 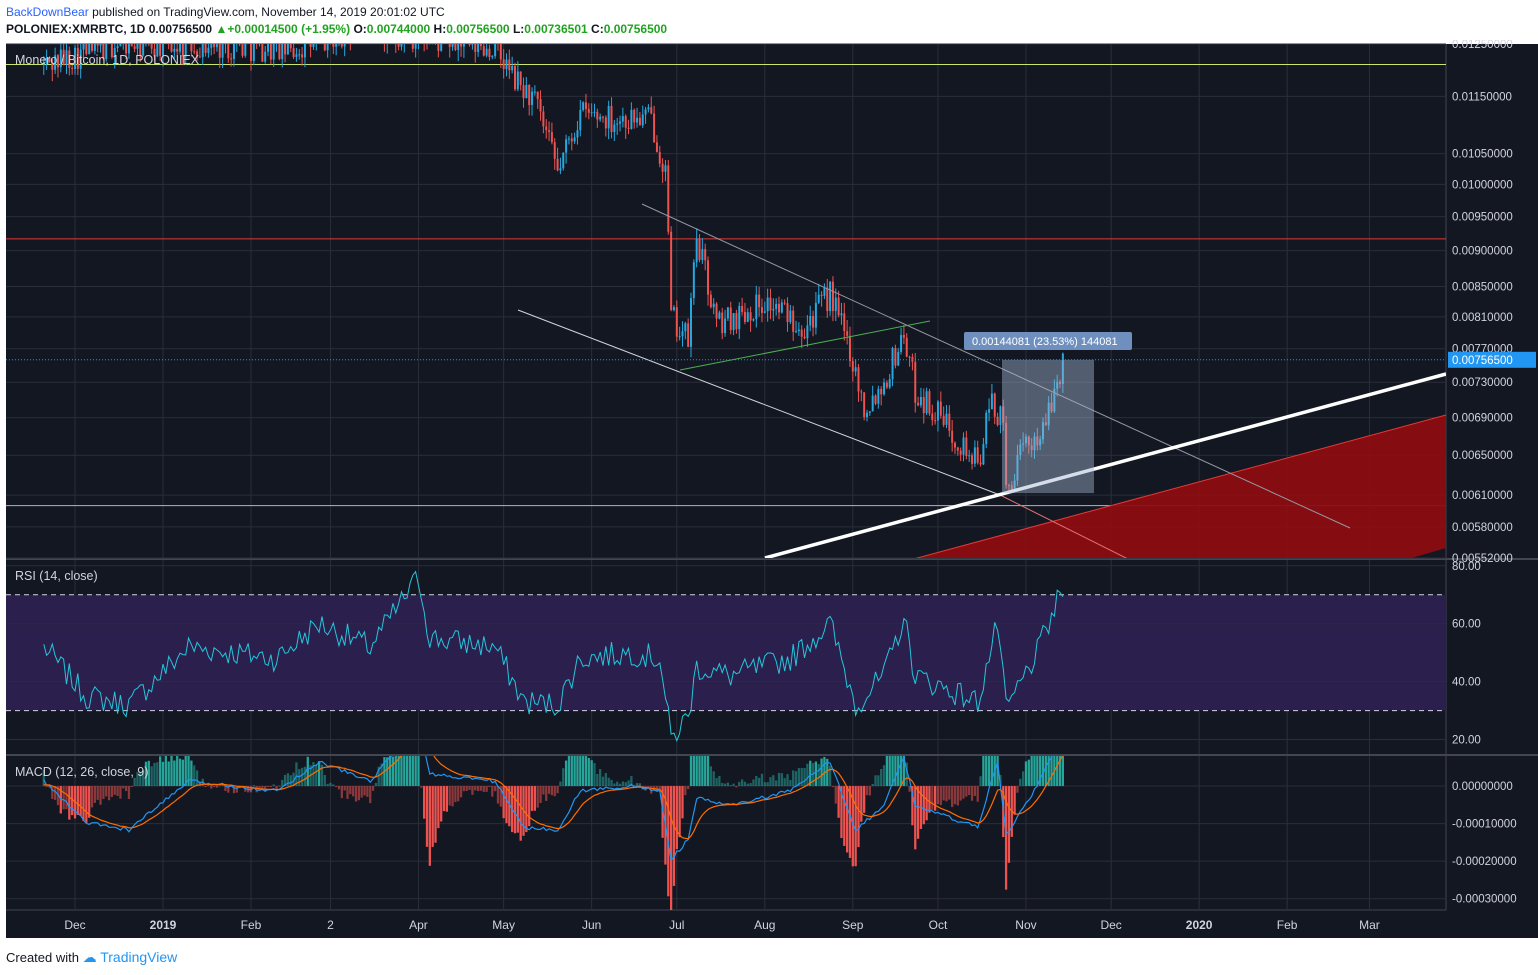 What do you see at coordinates (1105, 465) in the screenshot?
I see `ascending-support-line` at bounding box center [1105, 465].